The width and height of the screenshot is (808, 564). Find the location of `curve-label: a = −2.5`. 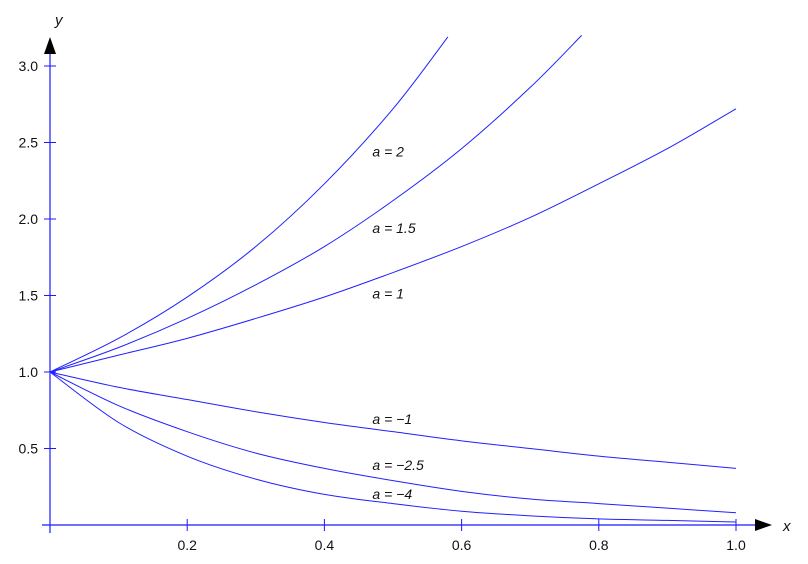

curve-label: a = −2.5 is located at coordinates (398, 465).